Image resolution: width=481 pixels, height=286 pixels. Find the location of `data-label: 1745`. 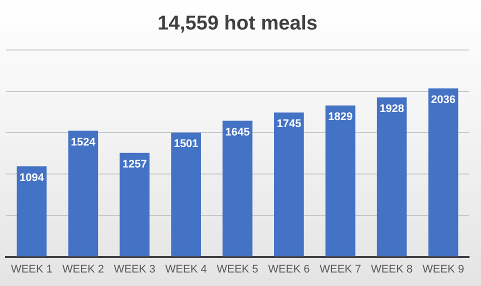

data-label: 1745 is located at coordinates (289, 124).